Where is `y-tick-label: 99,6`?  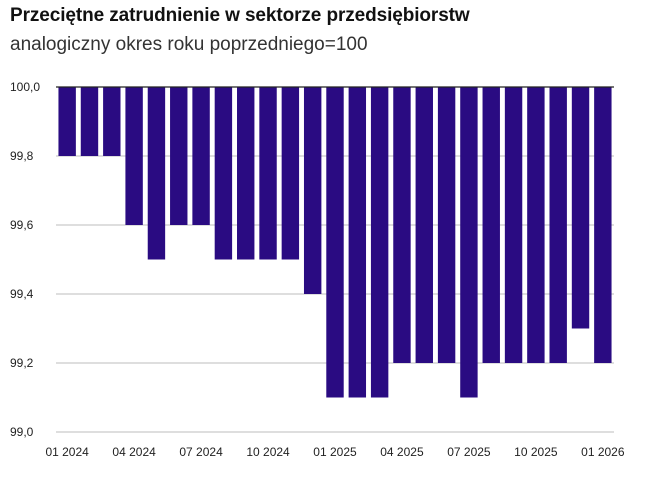
y-tick-label: 99,6 is located at coordinates (22, 225).